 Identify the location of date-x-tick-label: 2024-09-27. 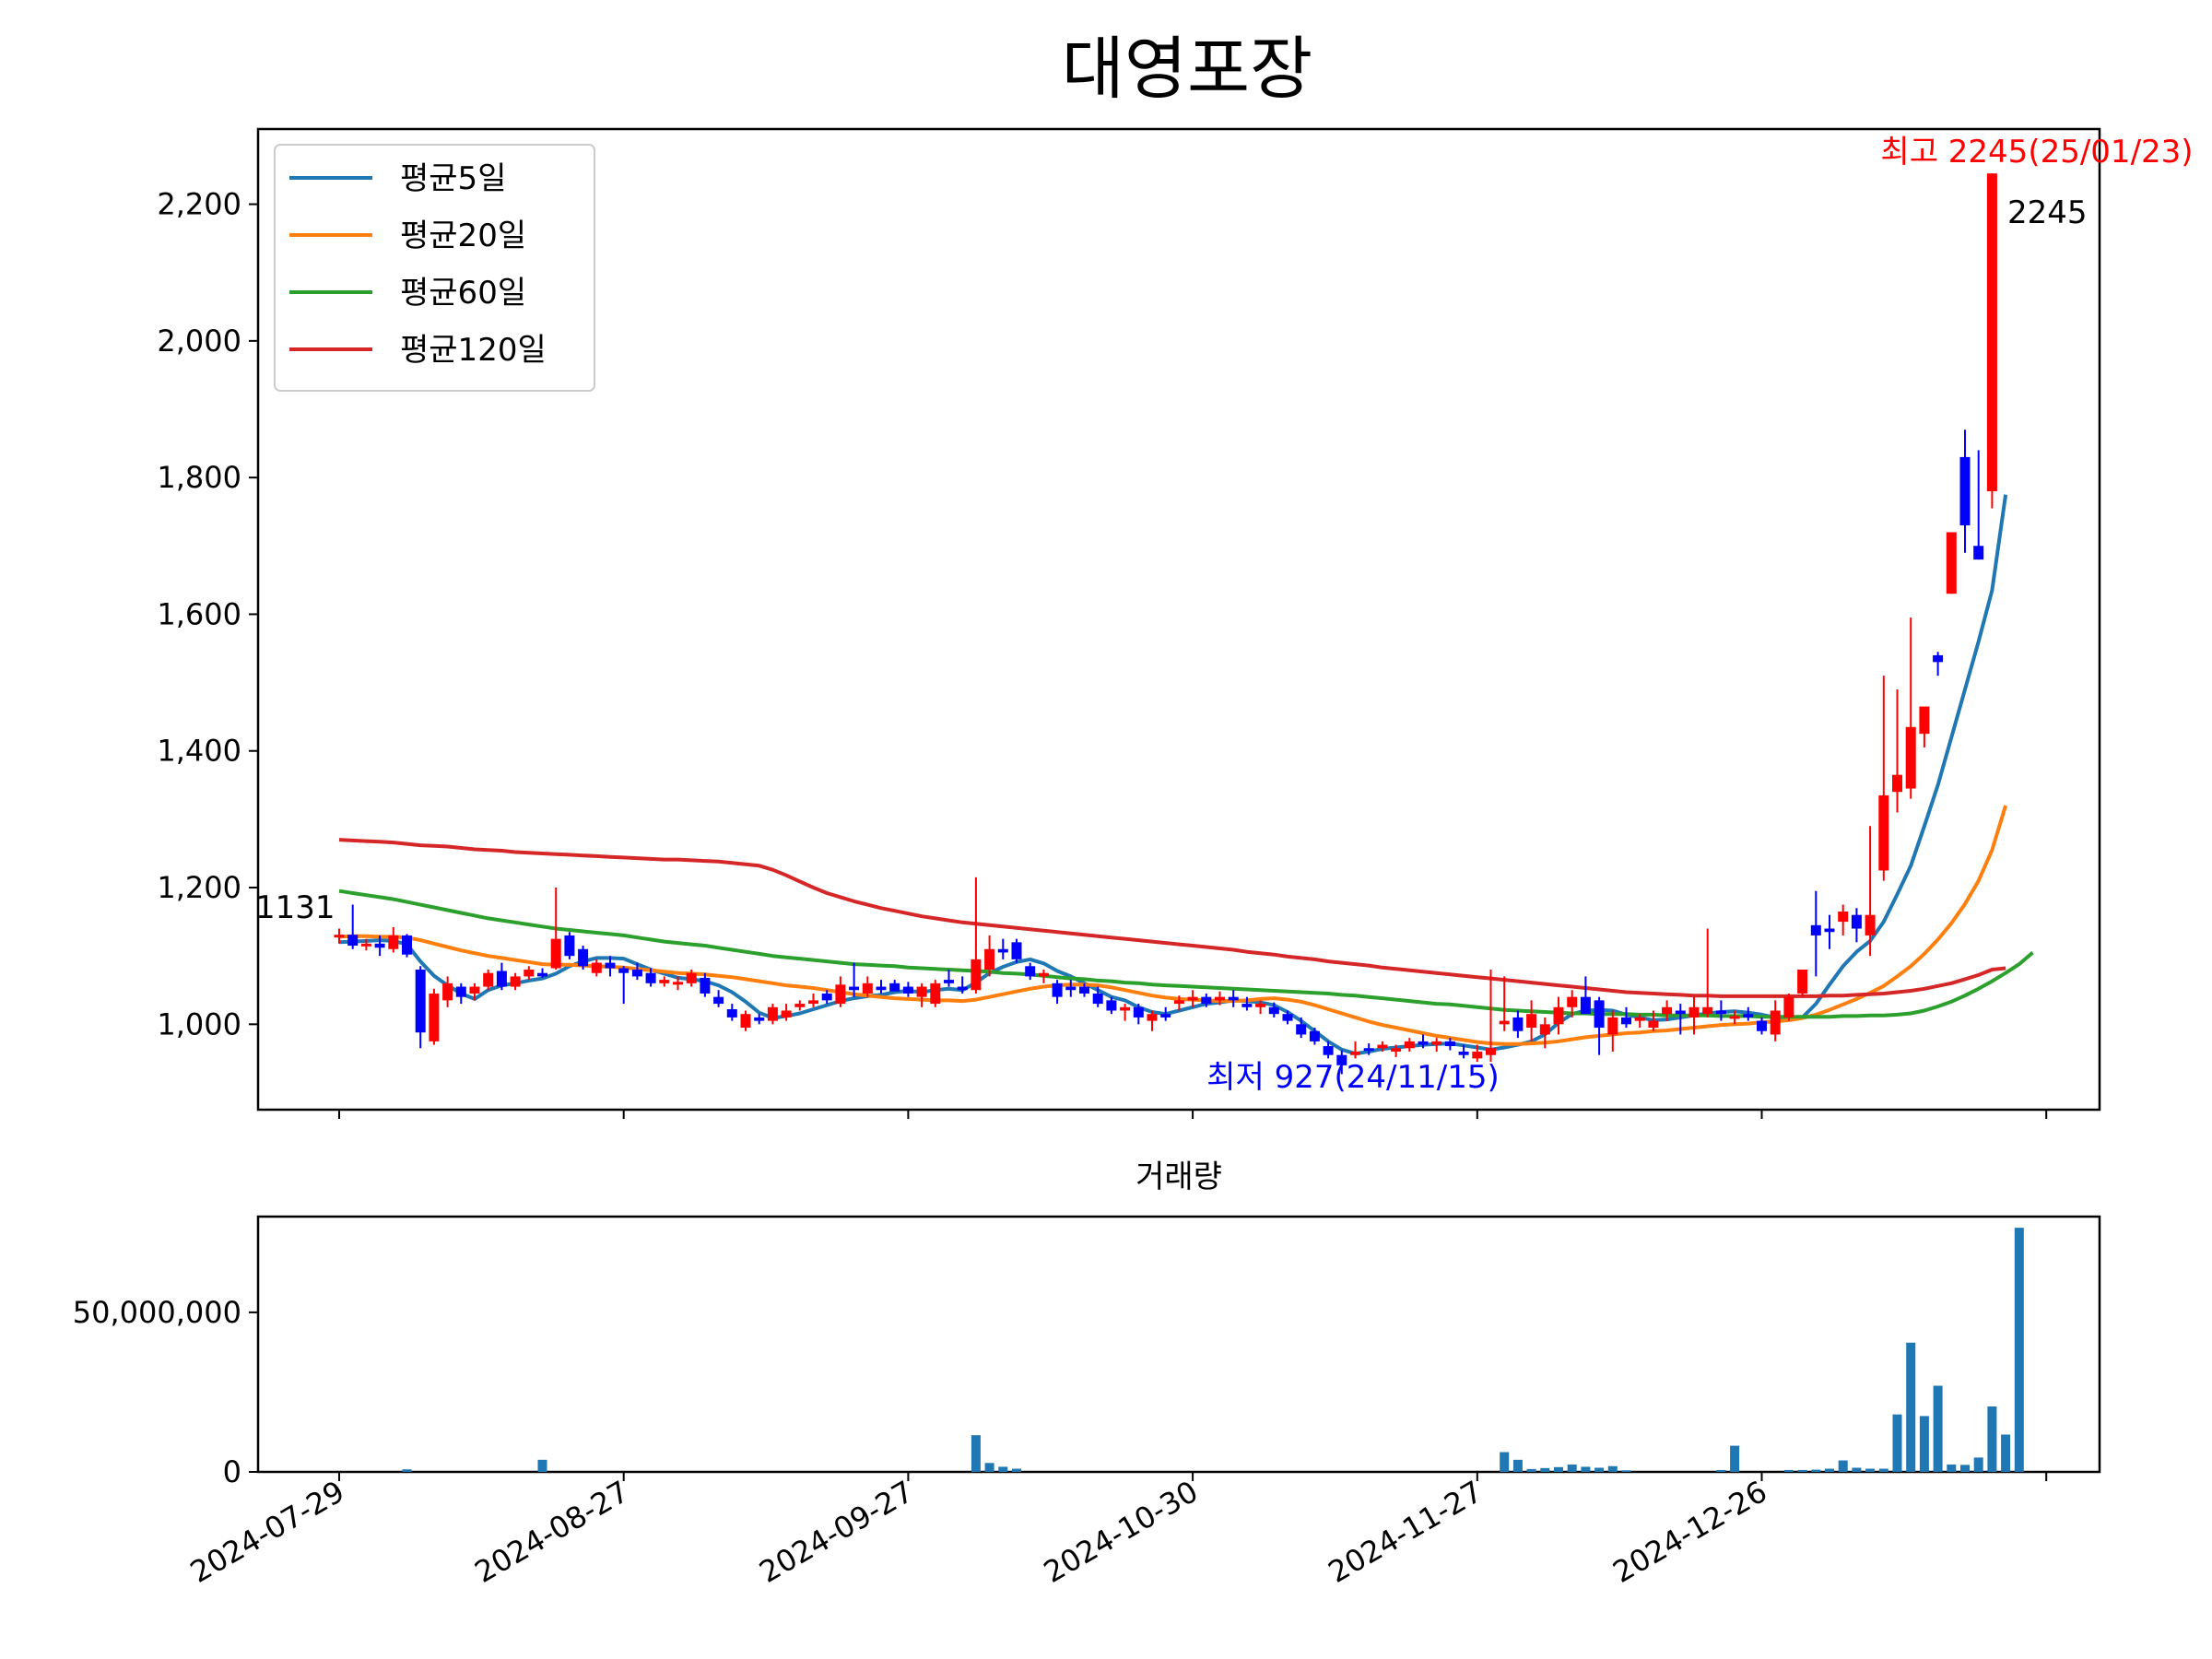
(836, 1532).